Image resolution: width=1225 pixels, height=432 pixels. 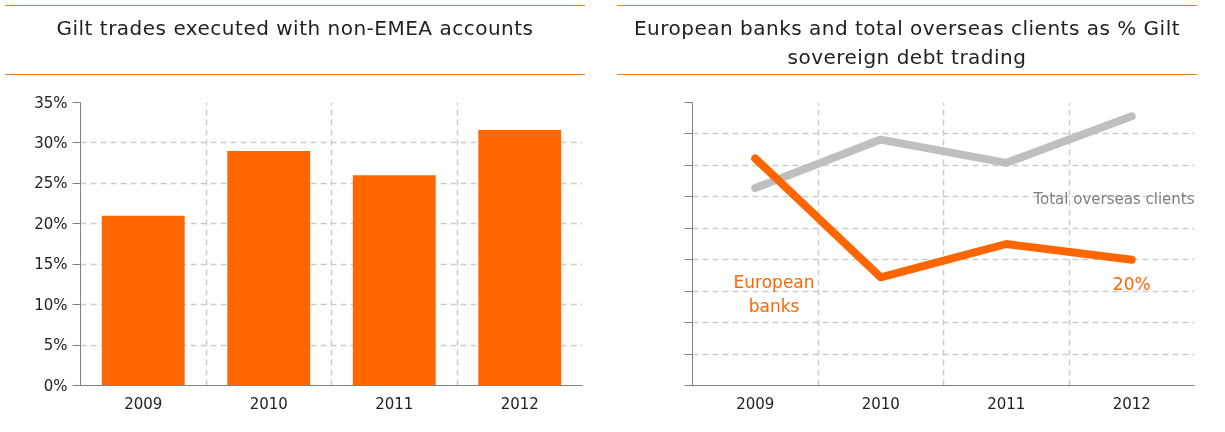 What do you see at coordinates (51, 183) in the screenshot?
I see `y-tick-label: 25%` at bounding box center [51, 183].